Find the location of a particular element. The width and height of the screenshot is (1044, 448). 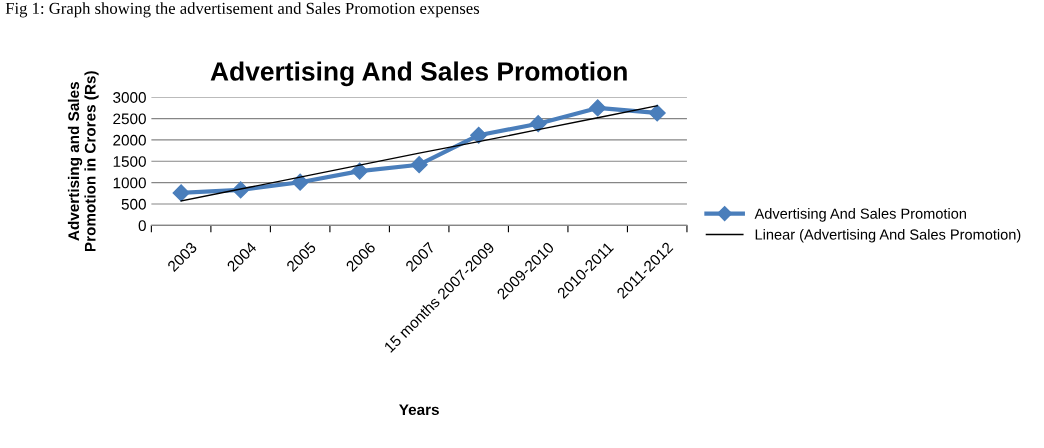

y-tick-label: 2500 is located at coordinates (129, 119).